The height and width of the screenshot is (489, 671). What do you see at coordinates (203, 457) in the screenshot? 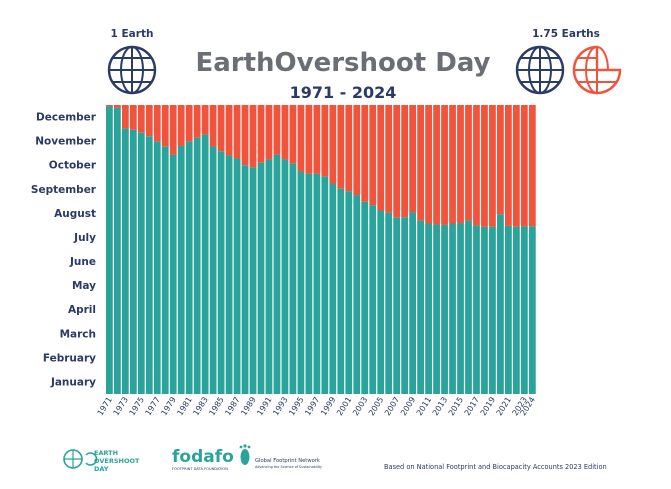
I see `fodafo-wordmark: fodafo` at bounding box center [203, 457].